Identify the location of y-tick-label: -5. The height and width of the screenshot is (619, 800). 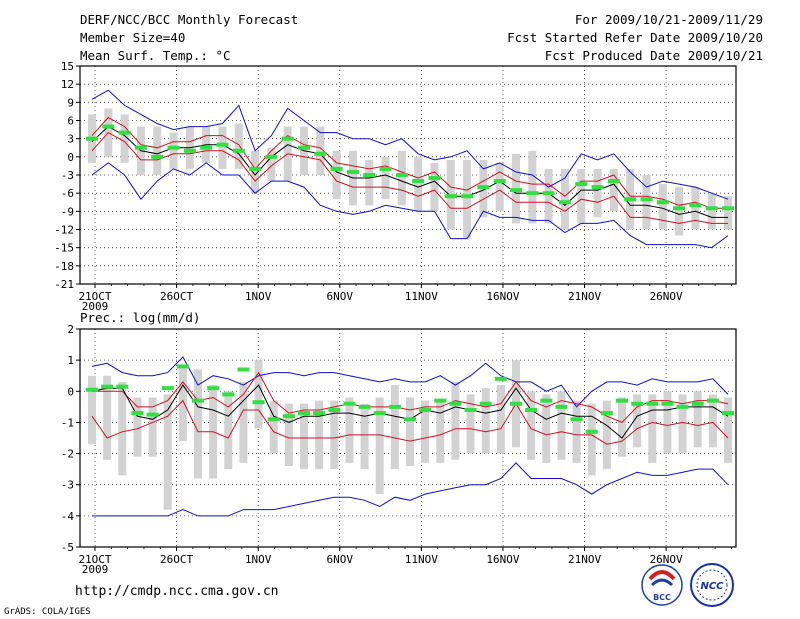
(67, 547).